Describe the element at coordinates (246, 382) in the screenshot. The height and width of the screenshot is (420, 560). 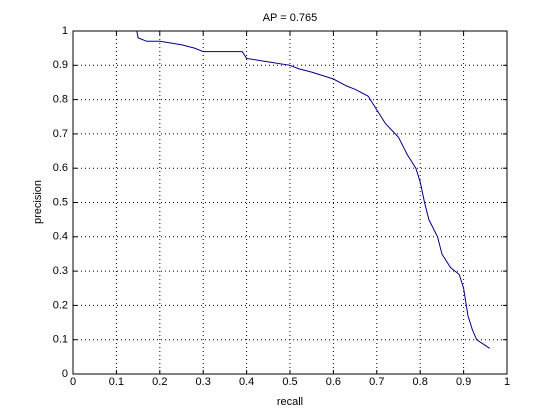
I see `x-tick-label: 0.4` at that location.